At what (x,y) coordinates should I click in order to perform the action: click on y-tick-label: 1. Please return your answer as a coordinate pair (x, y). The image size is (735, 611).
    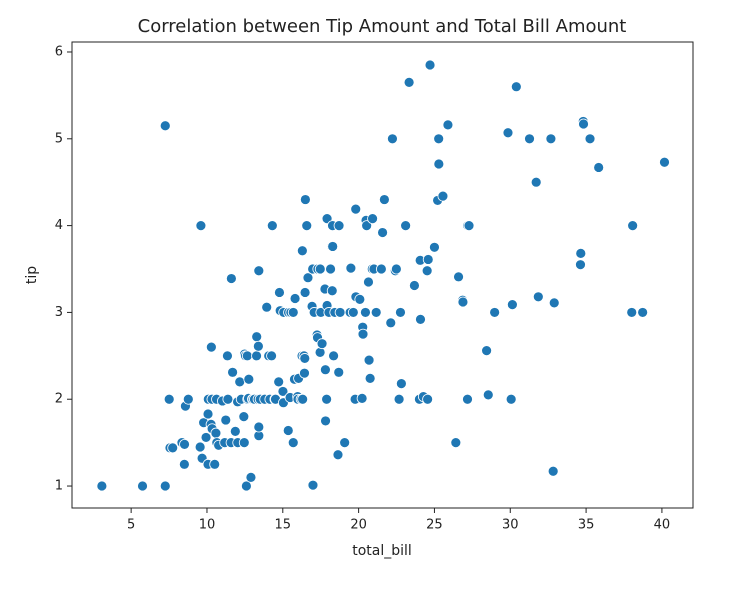
    Looking at the image, I should click on (59, 486).